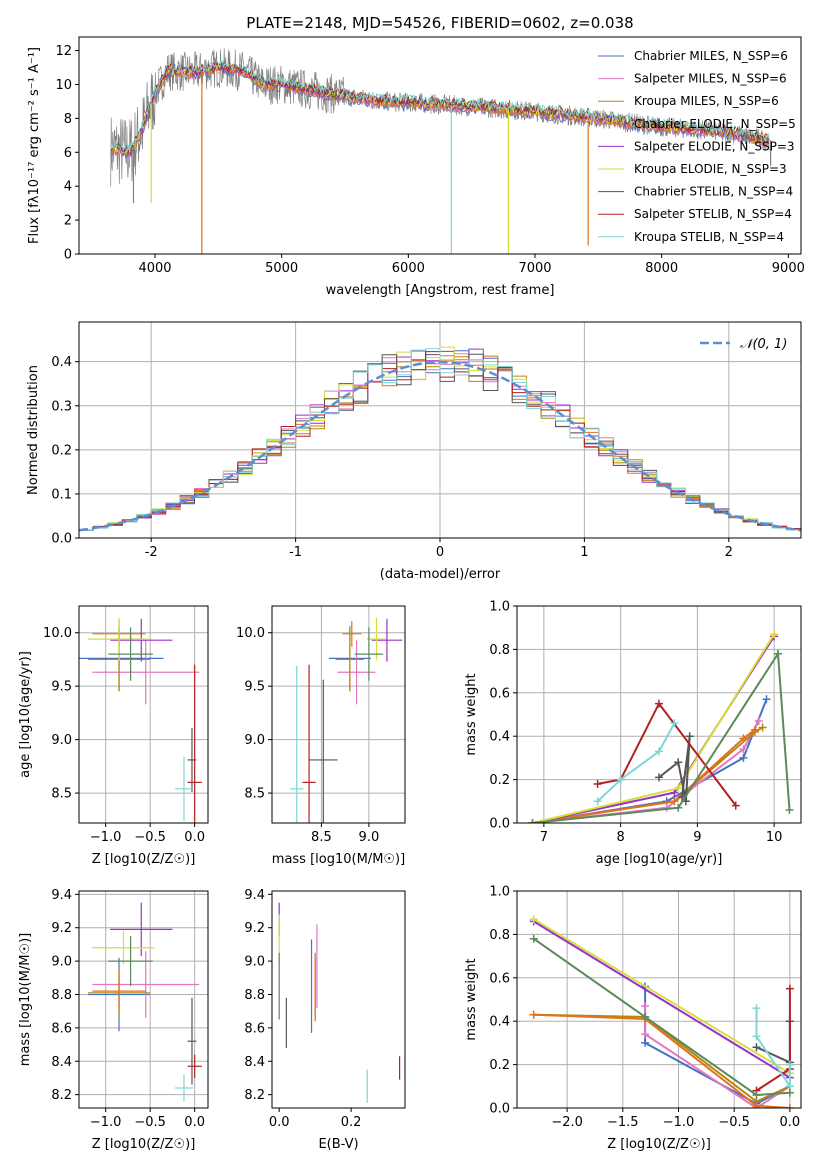 Image resolution: width=819 pixels, height=1170 pixels. What do you see at coordinates (254, 1062) in the screenshot?
I see `y-tick-label: 8.4` at bounding box center [254, 1062].